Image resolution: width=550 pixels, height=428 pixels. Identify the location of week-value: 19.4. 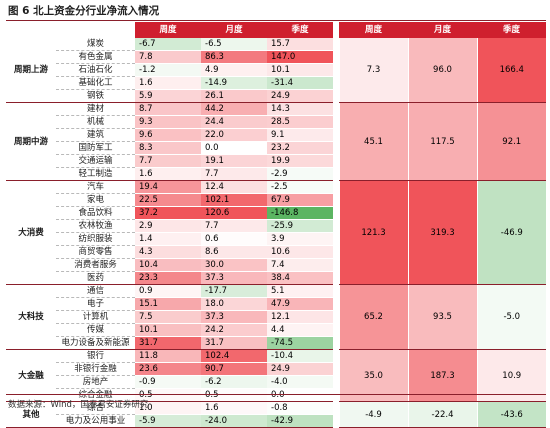
(168, 187).